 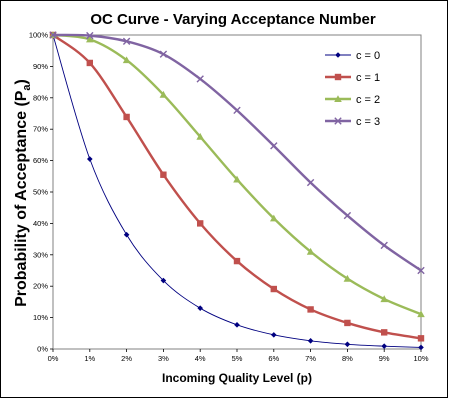 What do you see at coordinates (352, 89) in the screenshot?
I see `legend: c = 0 c = 1 c = 2 c = 3` at bounding box center [352, 89].